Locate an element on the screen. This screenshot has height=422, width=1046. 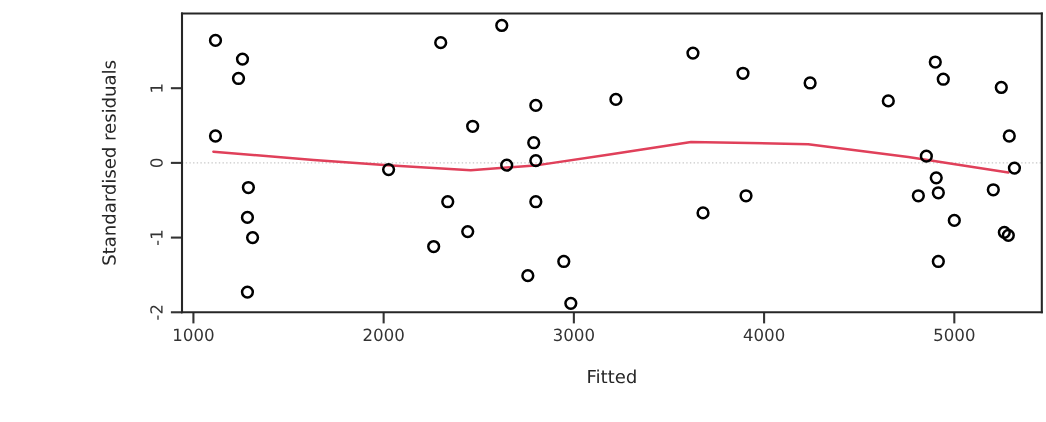
x-tick-label: 1000 is located at coordinates (194, 335).